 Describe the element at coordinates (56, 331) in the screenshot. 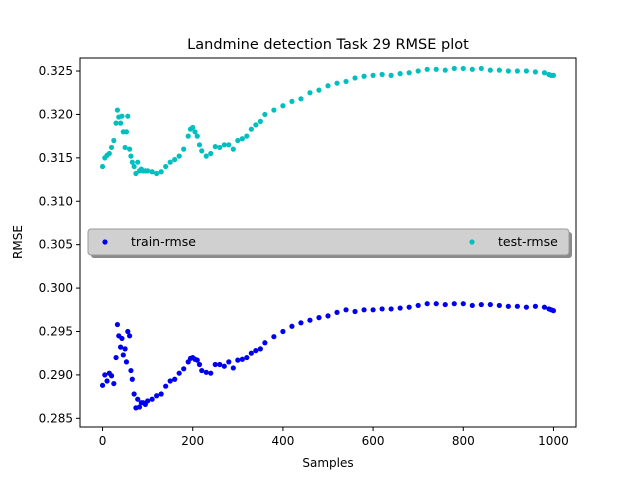

I see `y-tick-label: 0.295` at that location.